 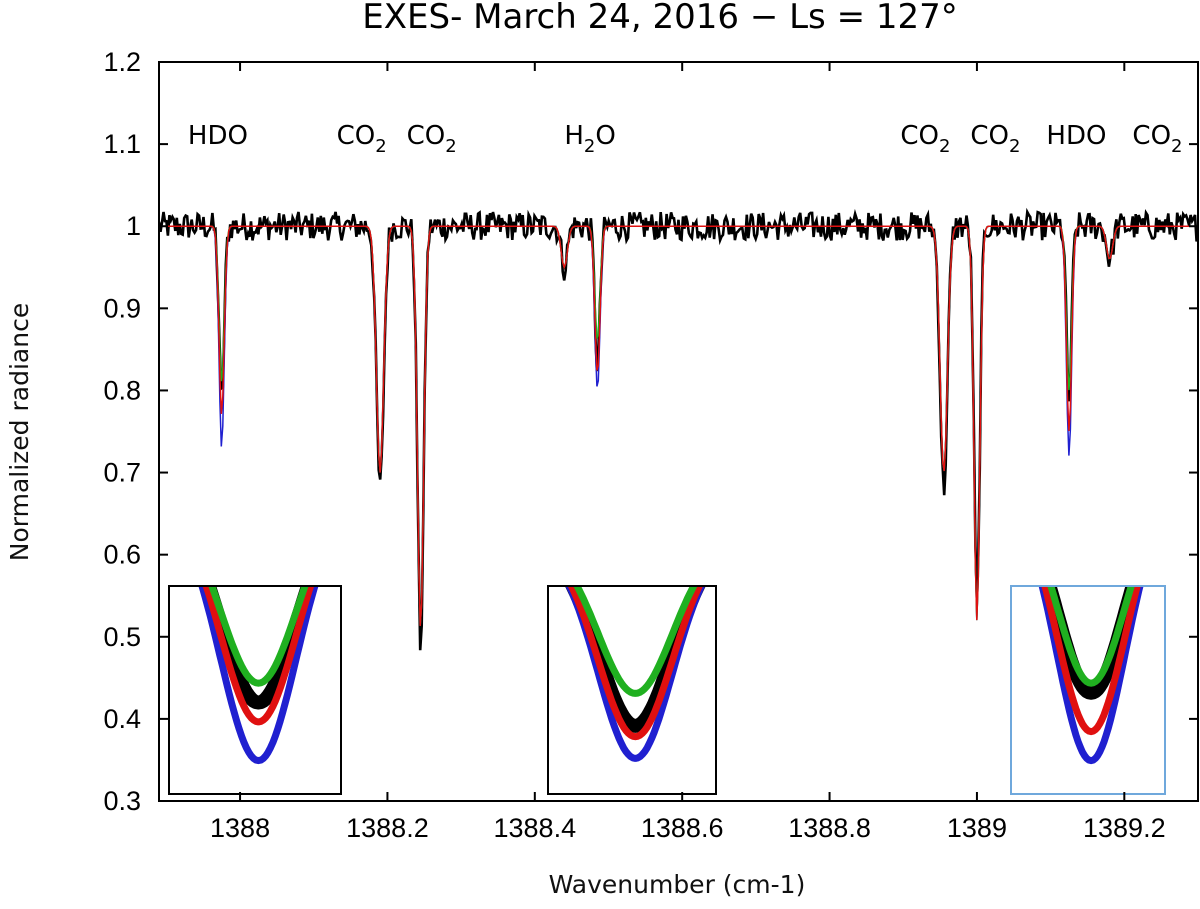 I want to click on species-label: H2O, so click(x=589, y=139).